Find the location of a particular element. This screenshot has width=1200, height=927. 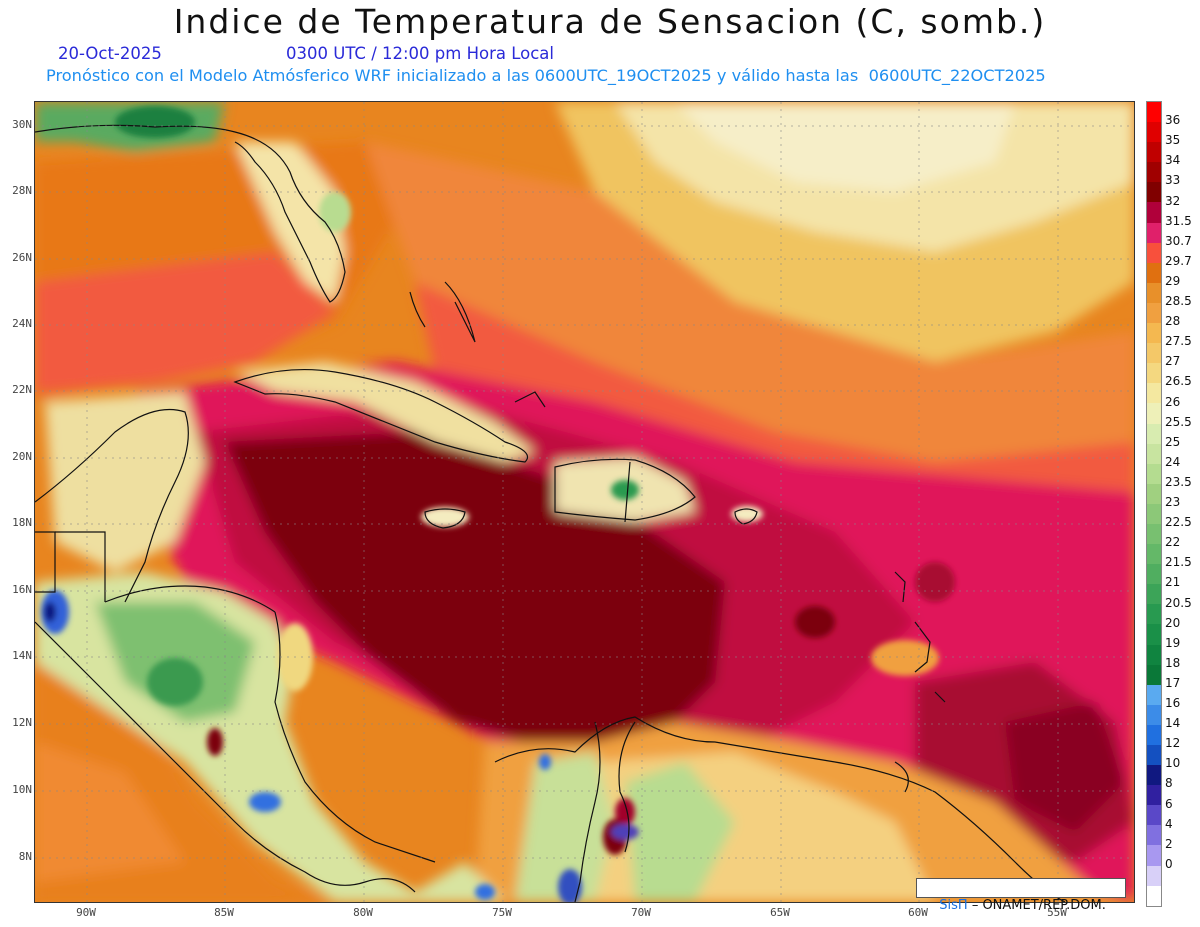

colorbar-level-label: 34 is located at coordinates (1173, 160).